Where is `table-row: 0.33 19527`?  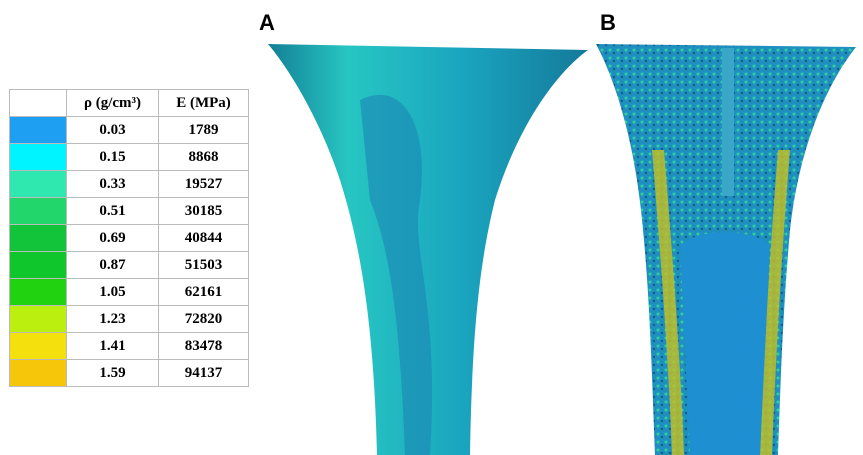 table-row: 0.33 19527 is located at coordinates (129, 184).